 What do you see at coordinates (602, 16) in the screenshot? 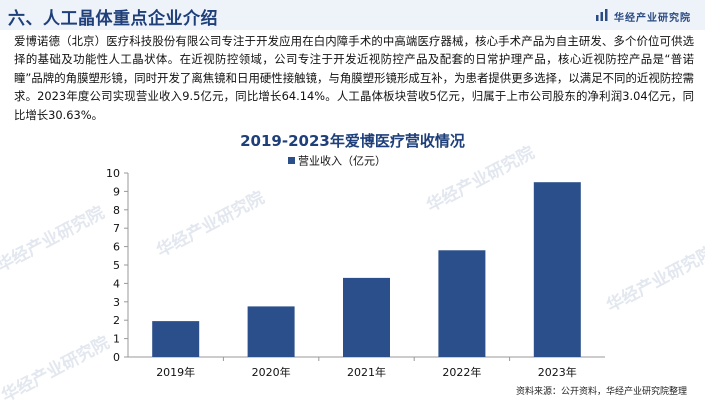
I see `brand-logo-icon` at bounding box center [602, 16].